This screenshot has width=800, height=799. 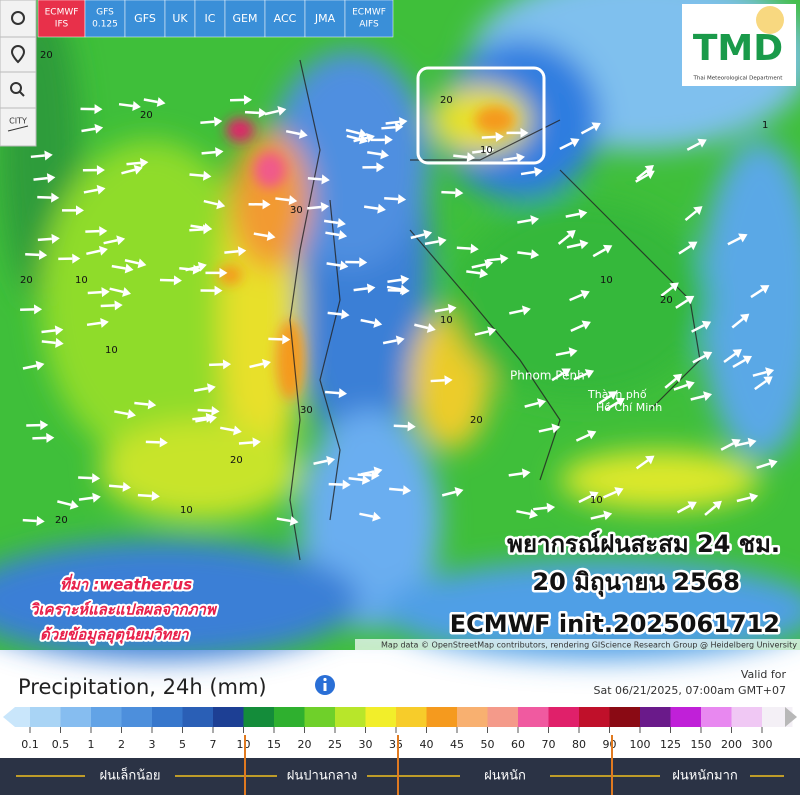 What do you see at coordinates (126, 584) in the screenshot?
I see `source-line: ที่มา :weather.us` at bounding box center [126, 584].